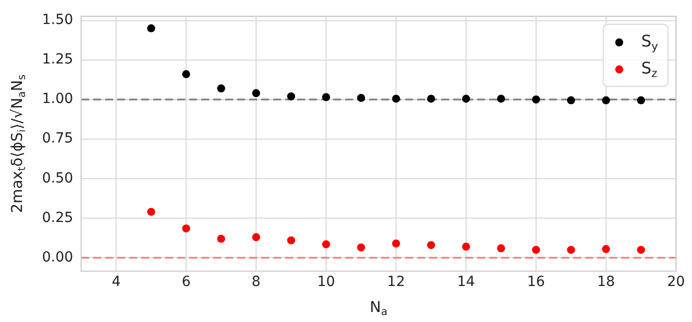 The image size is (692, 322). Describe the element at coordinates (58, 99) in the screenshot. I see `y-tick-label: 1.00` at that location.